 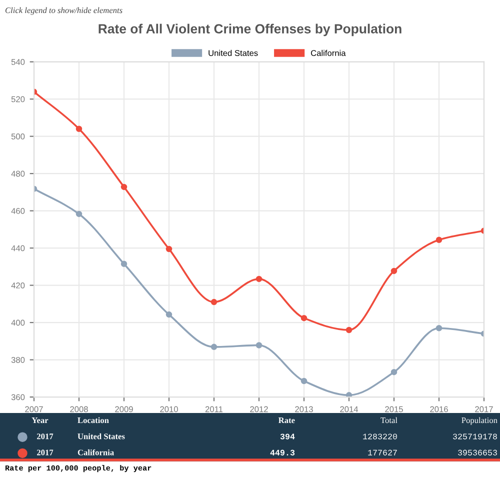 What do you see at coordinates (18, 62) in the screenshot?
I see `y-tick-label: 540` at bounding box center [18, 62].